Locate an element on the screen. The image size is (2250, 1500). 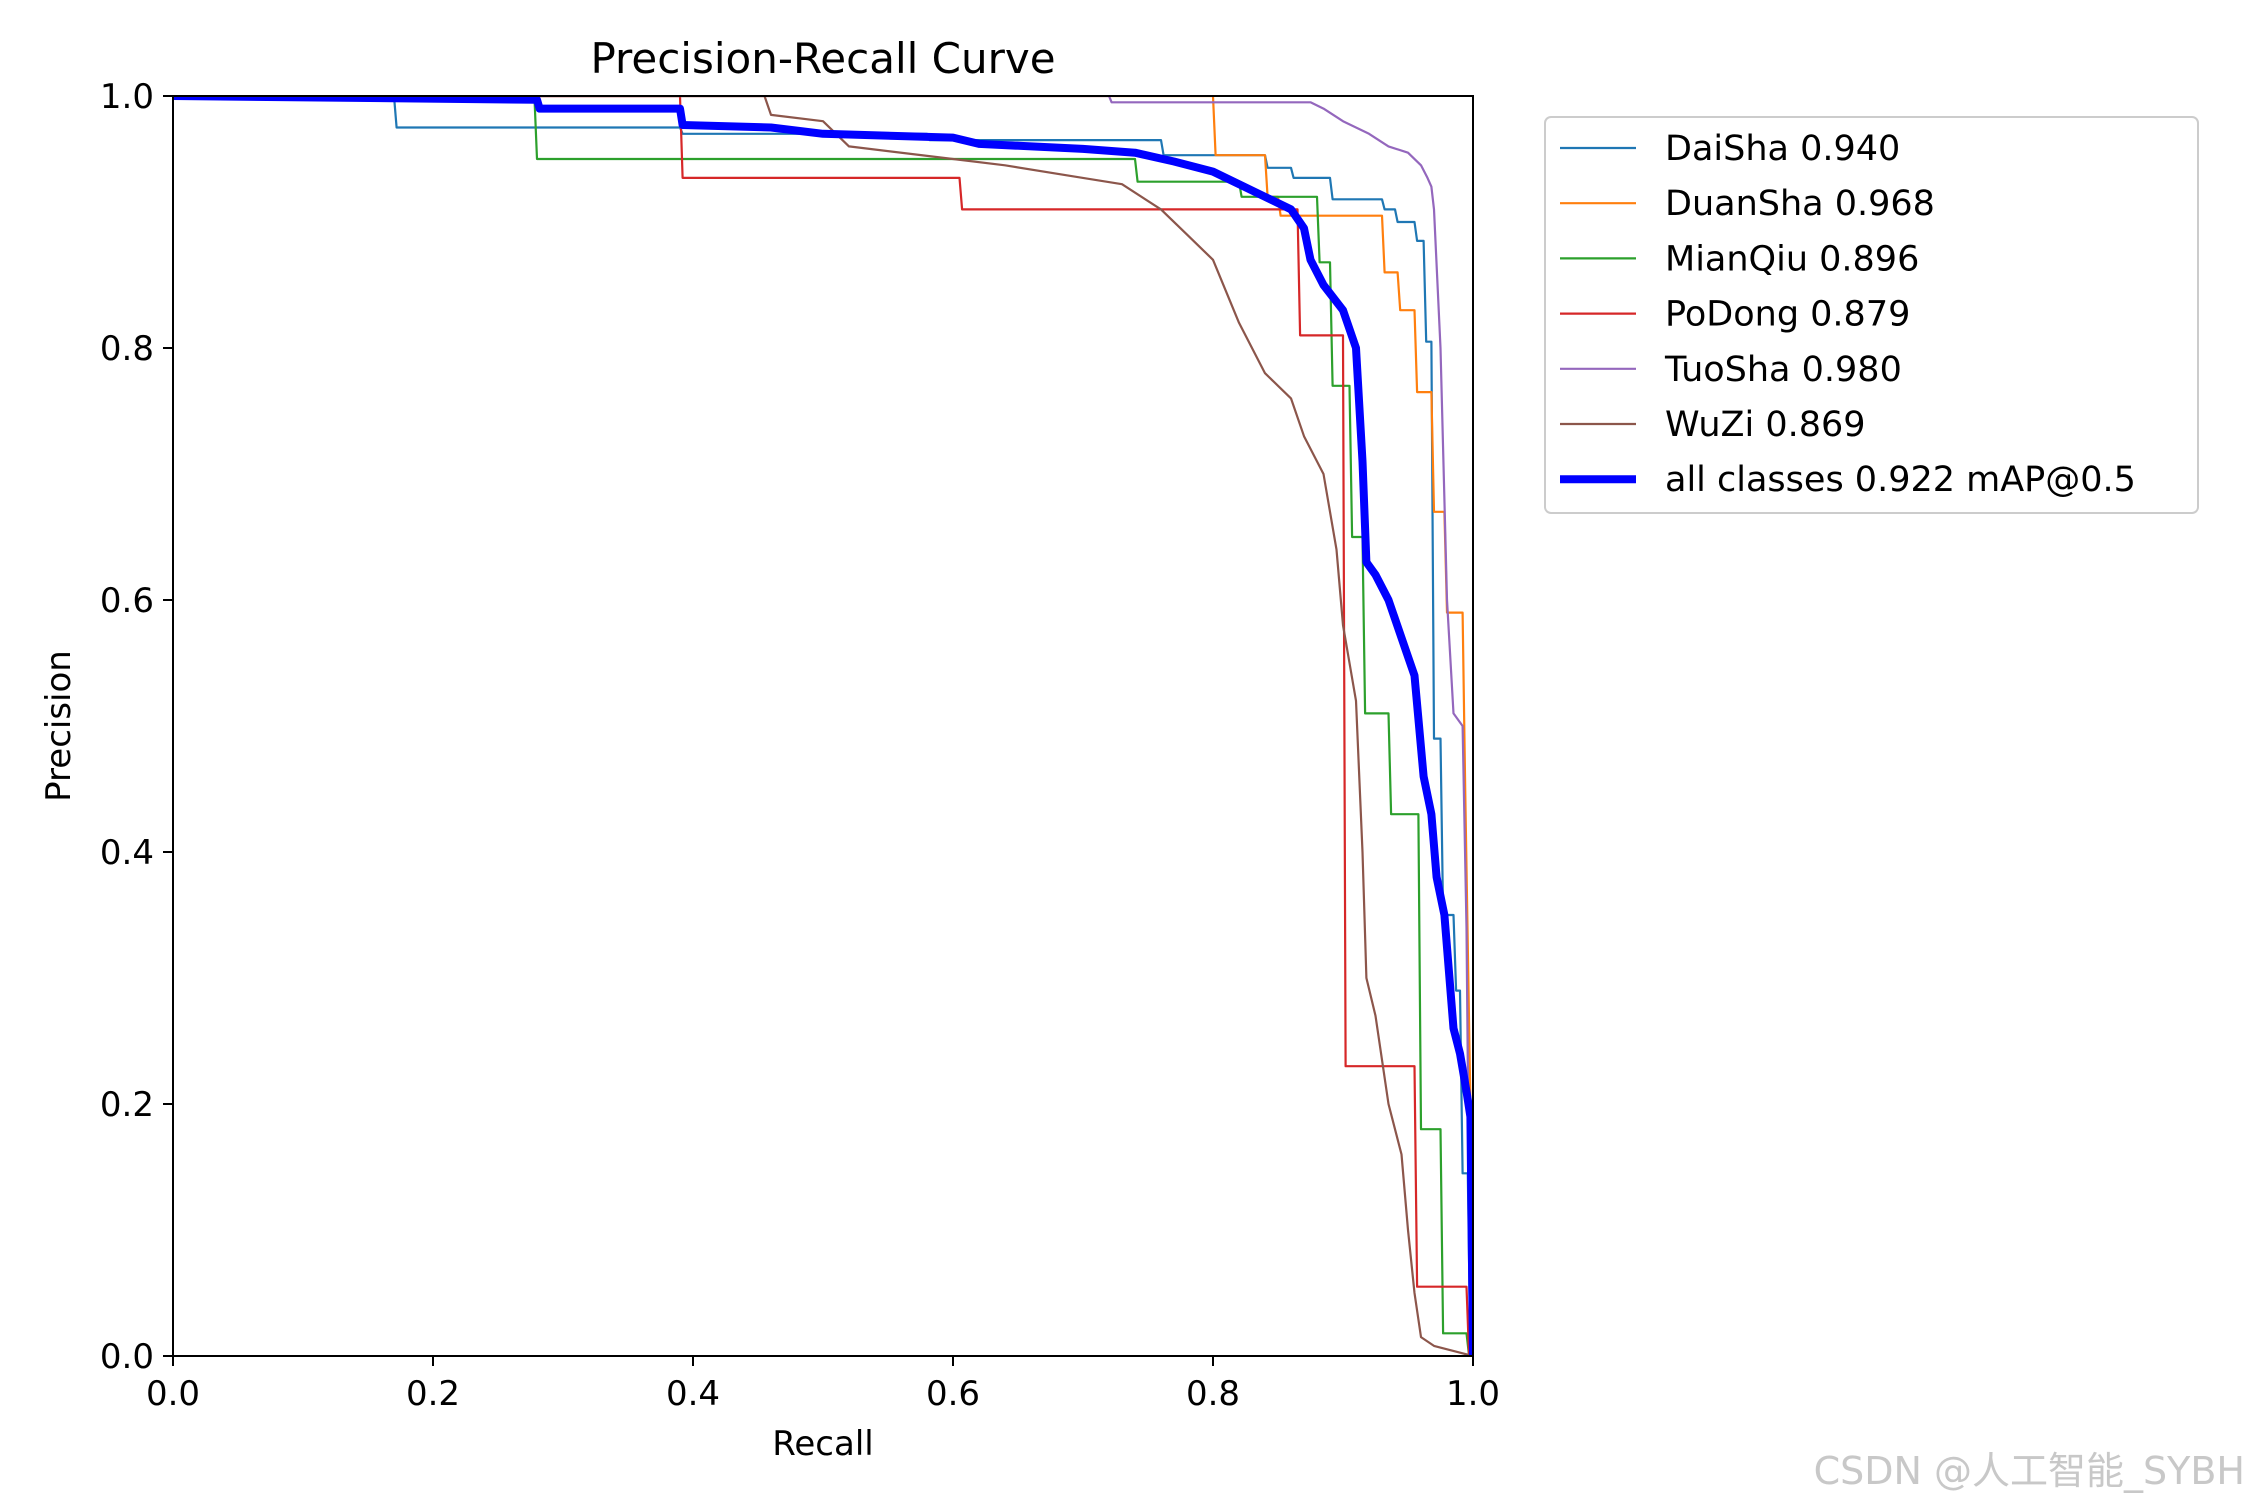
legend-entry-label: MianQiu 0.896 is located at coordinates (1792, 259).